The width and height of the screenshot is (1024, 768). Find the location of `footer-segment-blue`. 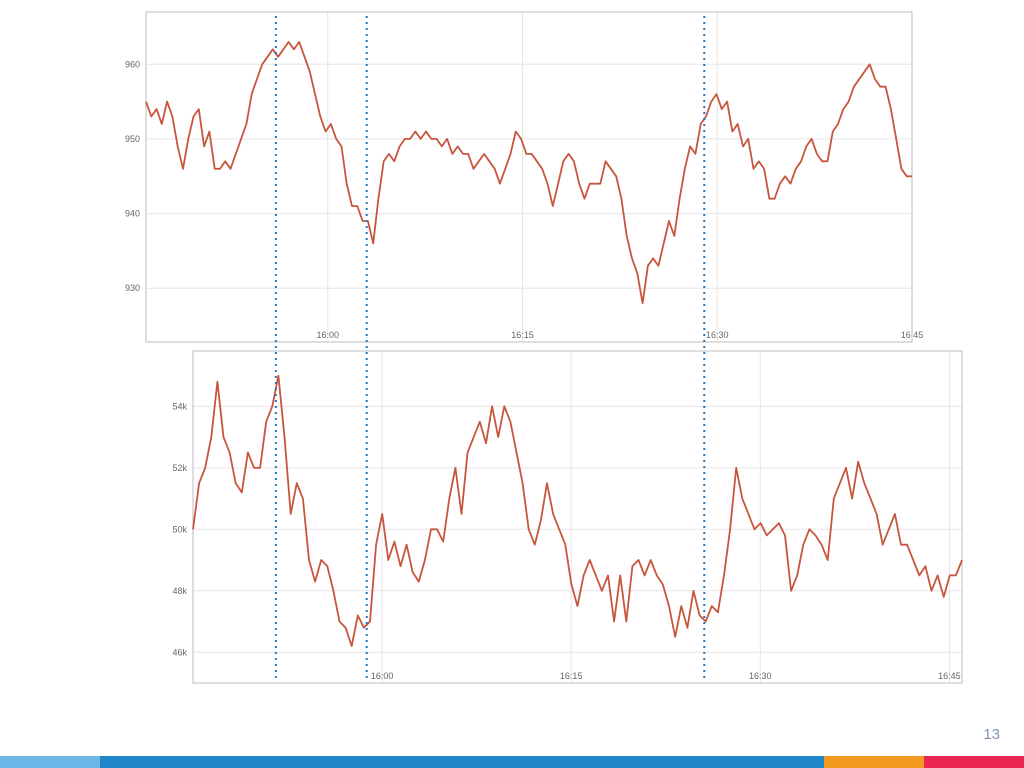

footer-segment-blue is located at coordinates (462, 762).